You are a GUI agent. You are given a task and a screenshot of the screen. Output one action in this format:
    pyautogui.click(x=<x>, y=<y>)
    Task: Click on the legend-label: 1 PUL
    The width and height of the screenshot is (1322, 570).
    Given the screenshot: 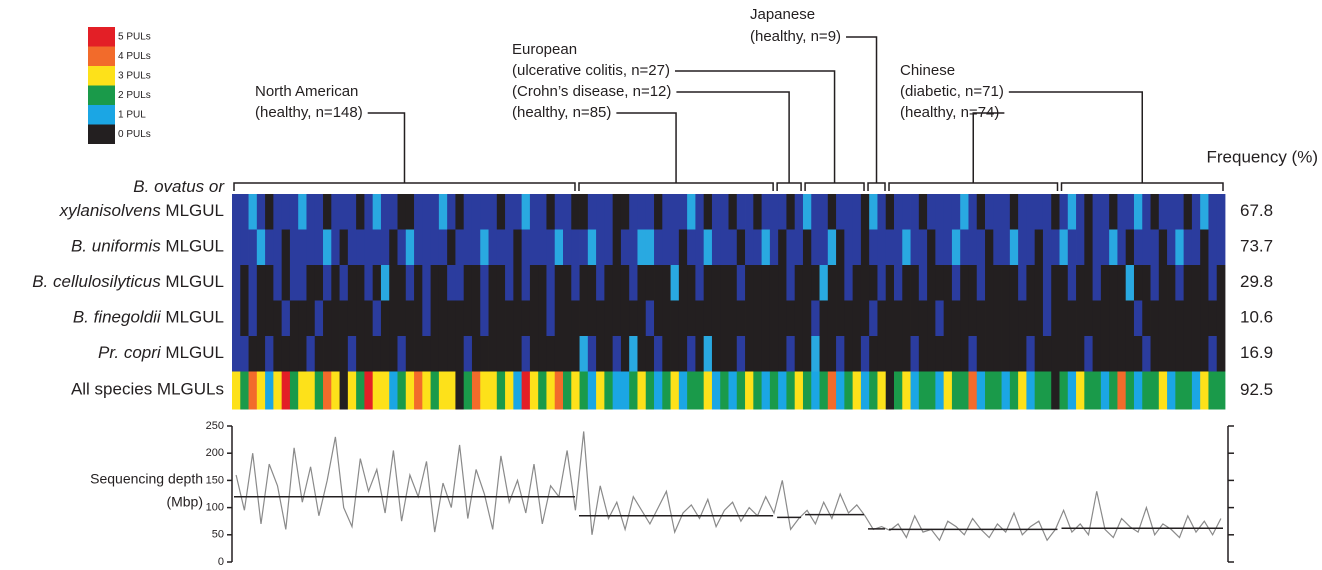 What is the action you would take?
    pyautogui.click(x=132, y=115)
    